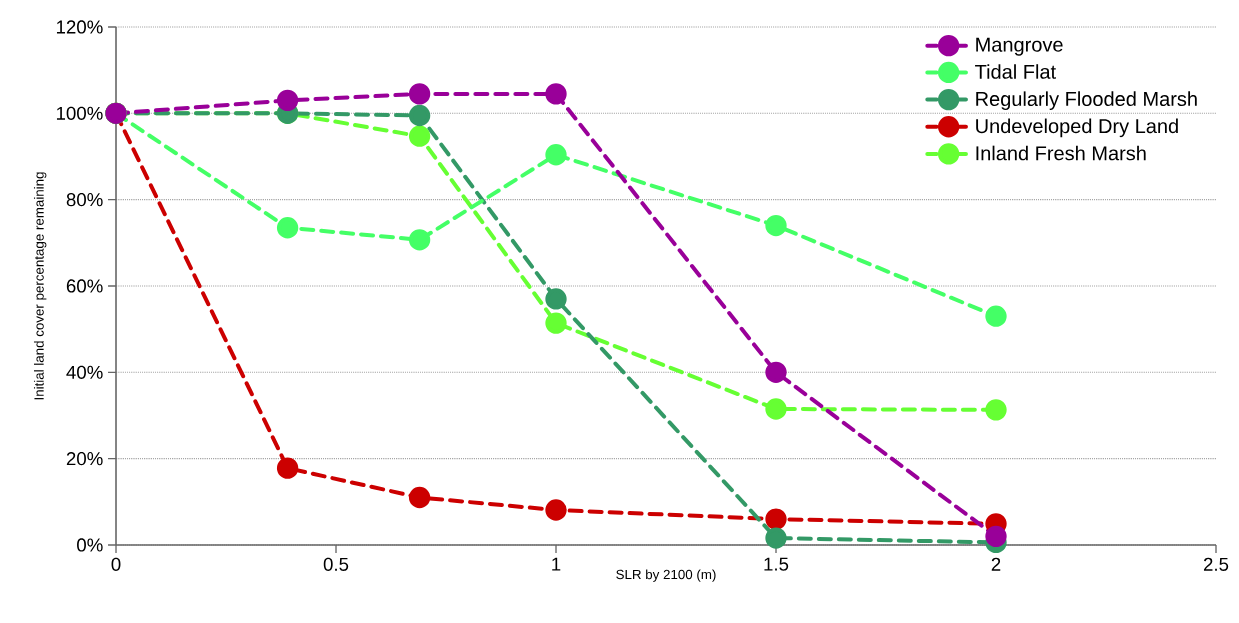 Image resolution: width=1239 pixels, height=623 pixels. What do you see at coordinates (1216, 564) in the screenshot?
I see `x-tick-label: 2.5` at bounding box center [1216, 564].